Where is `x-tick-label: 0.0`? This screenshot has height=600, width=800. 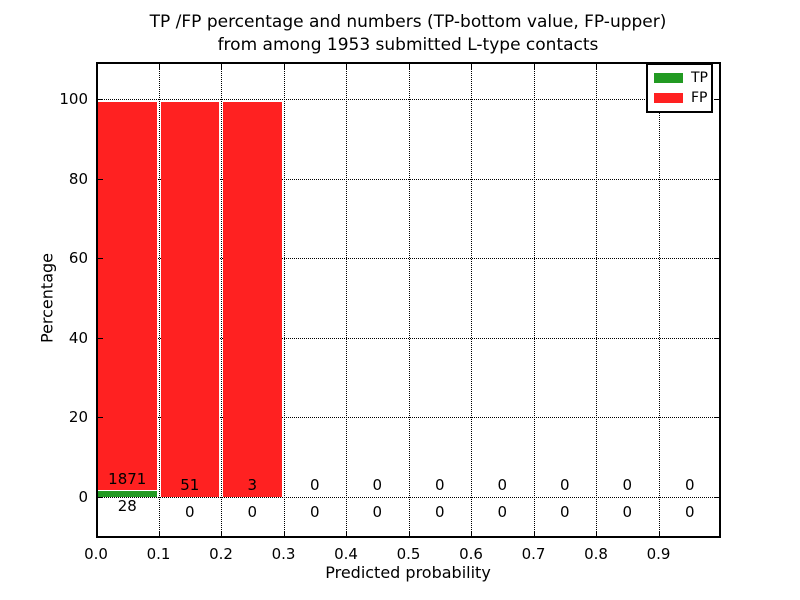 x-tick-label: 0.0 is located at coordinates (96, 554).